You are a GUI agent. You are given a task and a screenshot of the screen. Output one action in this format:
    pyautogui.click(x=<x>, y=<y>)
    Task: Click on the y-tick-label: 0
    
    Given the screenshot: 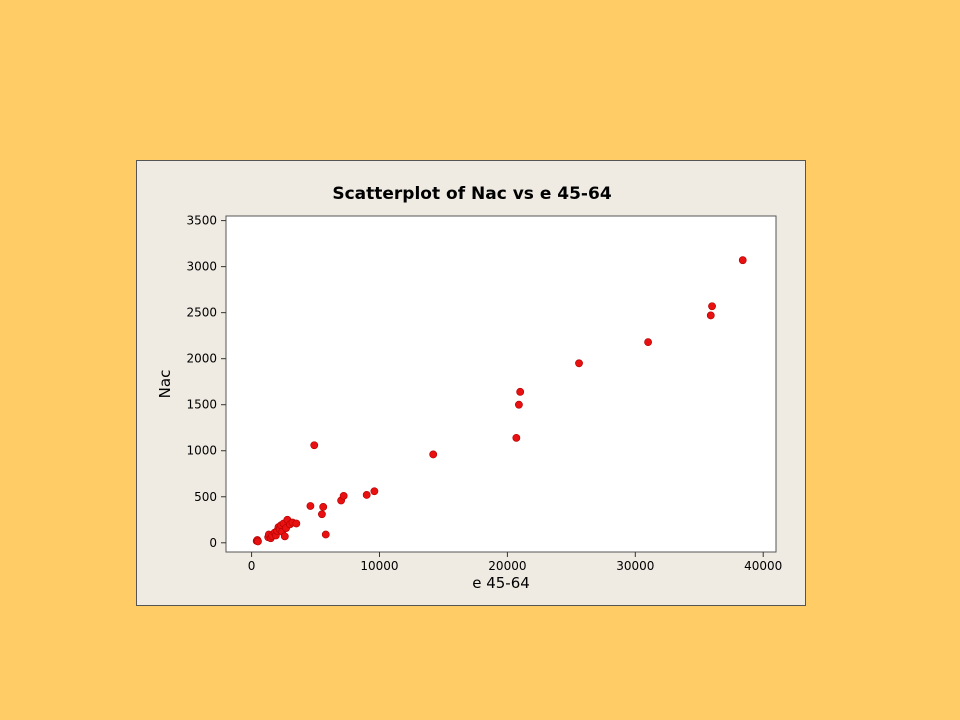 What is the action you would take?
    pyautogui.click(x=213, y=543)
    